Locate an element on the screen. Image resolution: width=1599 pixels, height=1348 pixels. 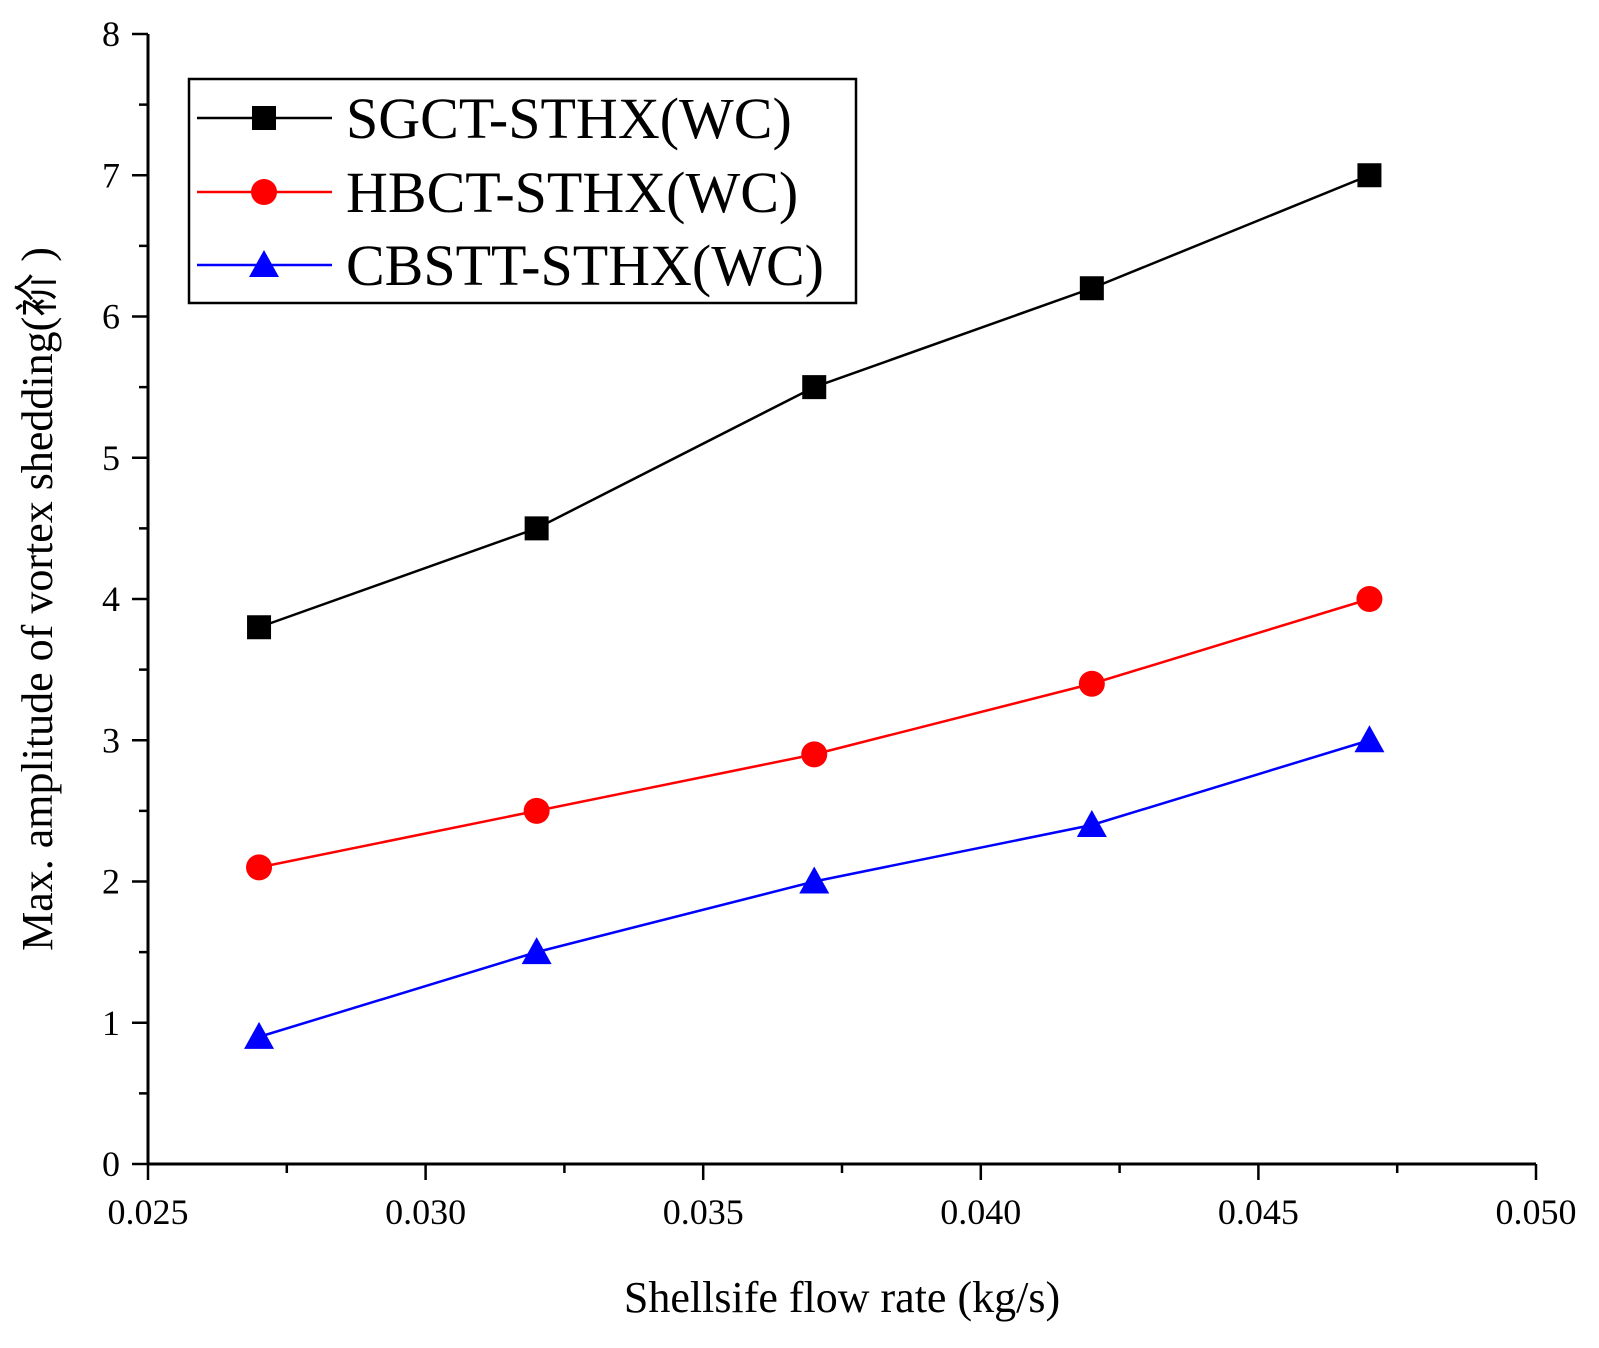
y-tick-label: 3 is located at coordinates (111, 740).